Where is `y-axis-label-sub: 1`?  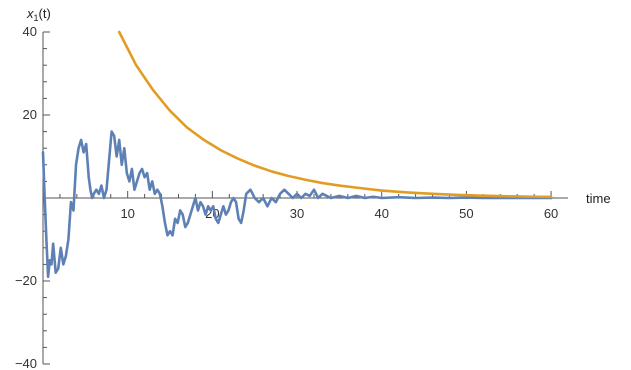 y-axis-label-sub: 1 is located at coordinates (36, 18).